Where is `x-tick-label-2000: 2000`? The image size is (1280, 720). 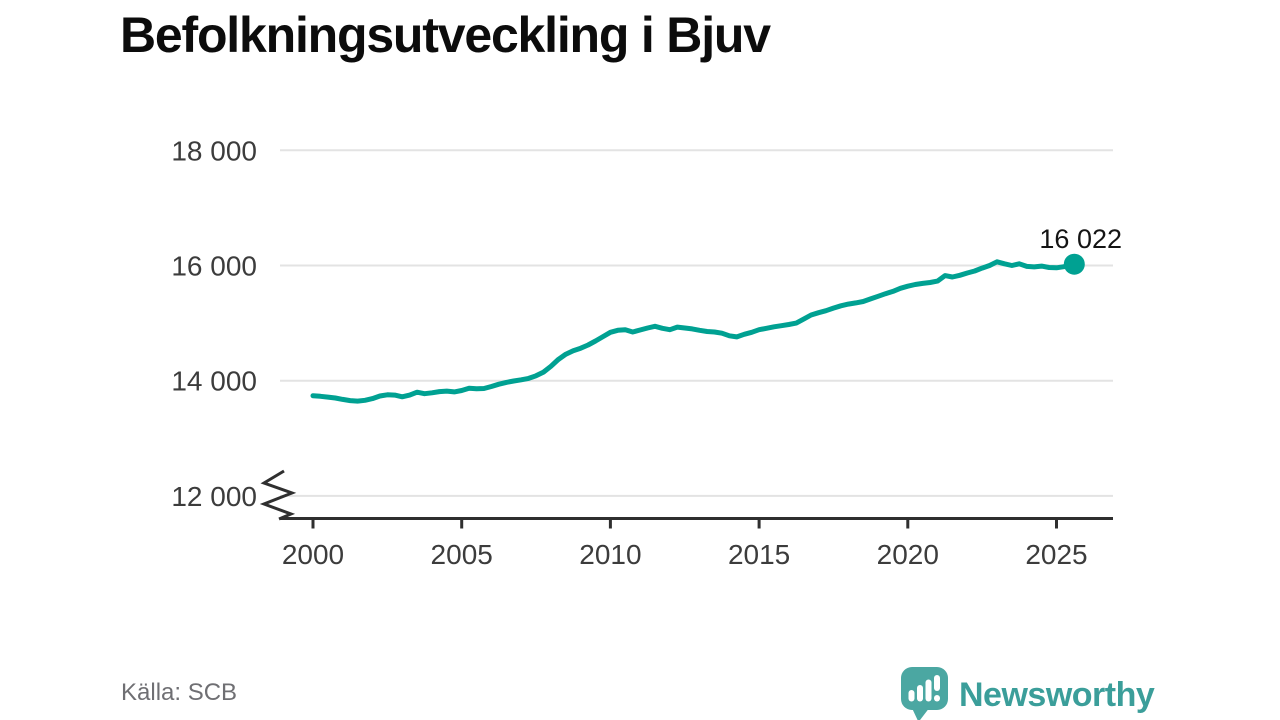
x-tick-label-2000: 2000 is located at coordinates (313, 554).